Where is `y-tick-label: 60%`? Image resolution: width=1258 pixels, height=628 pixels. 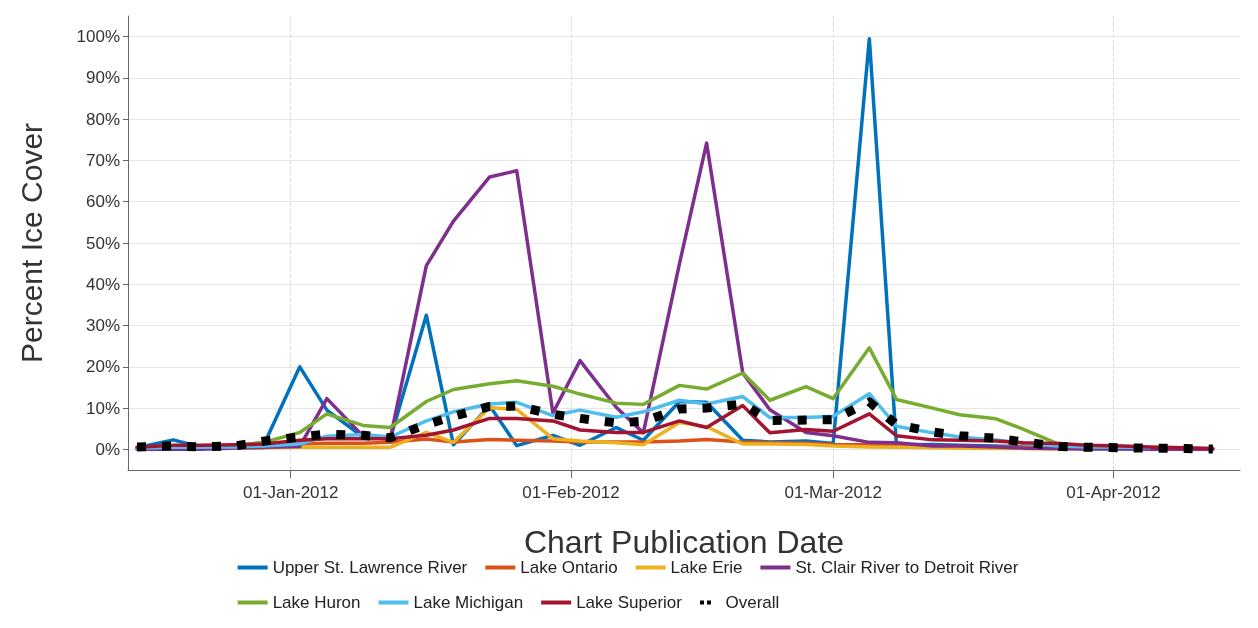
y-tick-label: 60% is located at coordinates (102, 202).